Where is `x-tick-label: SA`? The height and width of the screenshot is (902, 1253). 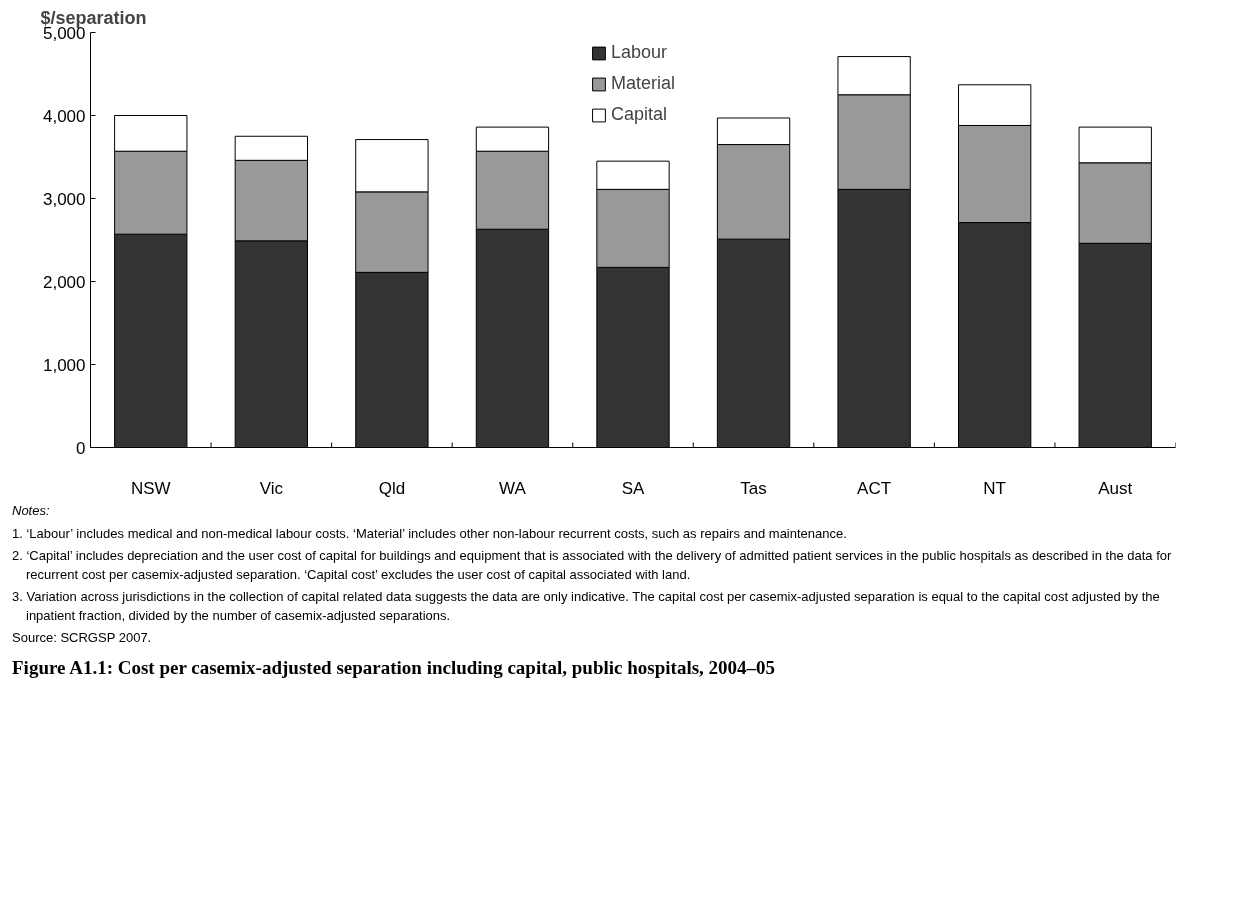 x-tick-label: SA is located at coordinates (633, 488).